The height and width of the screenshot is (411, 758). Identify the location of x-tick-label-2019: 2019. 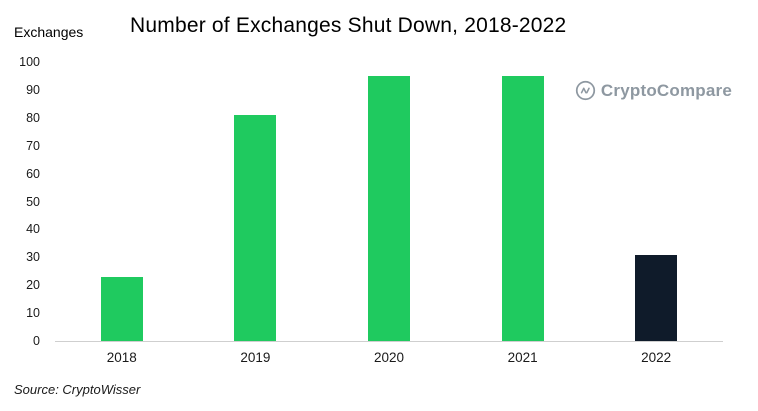
(255, 357).